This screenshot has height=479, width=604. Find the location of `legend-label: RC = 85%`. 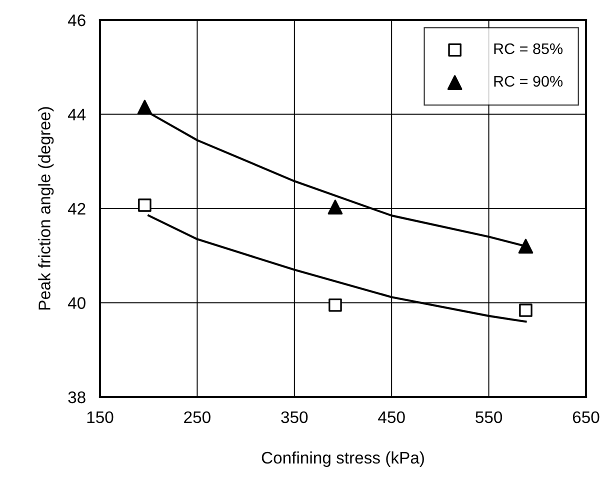

legend-label: RC = 85% is located at coordinates (528, 48).